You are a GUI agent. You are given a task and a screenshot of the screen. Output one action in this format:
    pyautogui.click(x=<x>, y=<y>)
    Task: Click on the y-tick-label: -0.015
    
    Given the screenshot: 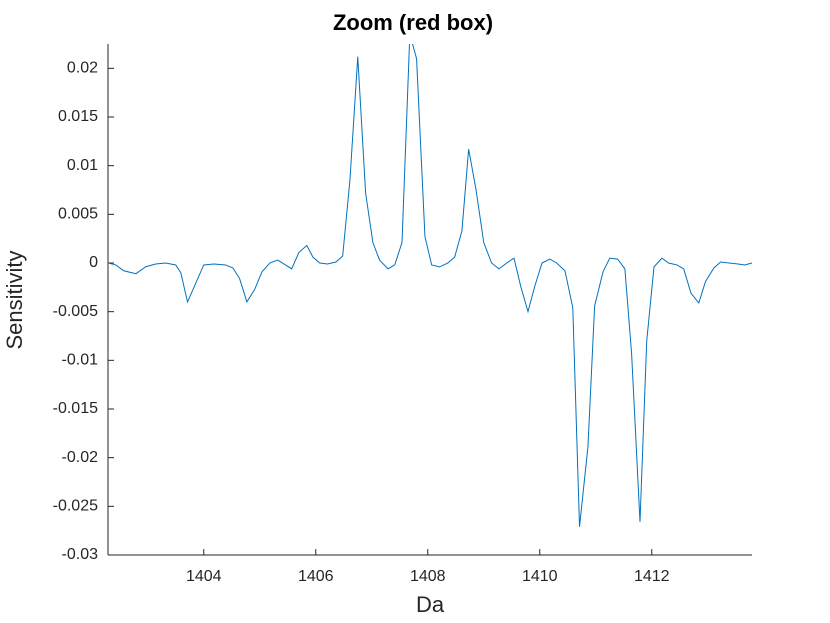 What is the action you would take?
    pyautogui.click(x=75, y=408)
    